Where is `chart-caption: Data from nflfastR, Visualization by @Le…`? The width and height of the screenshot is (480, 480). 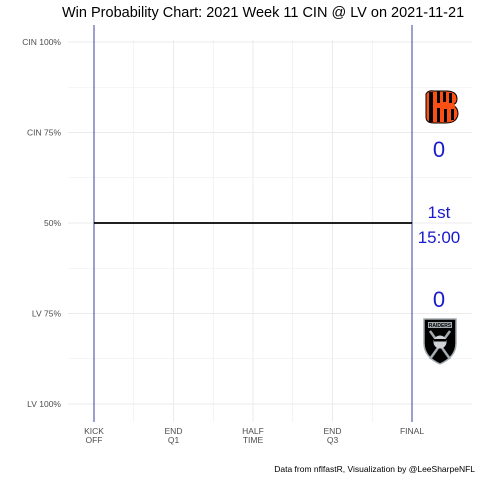 chart-caption: Data from nflfastR, Visualization by @Le… is located at coordinates (374, 469).